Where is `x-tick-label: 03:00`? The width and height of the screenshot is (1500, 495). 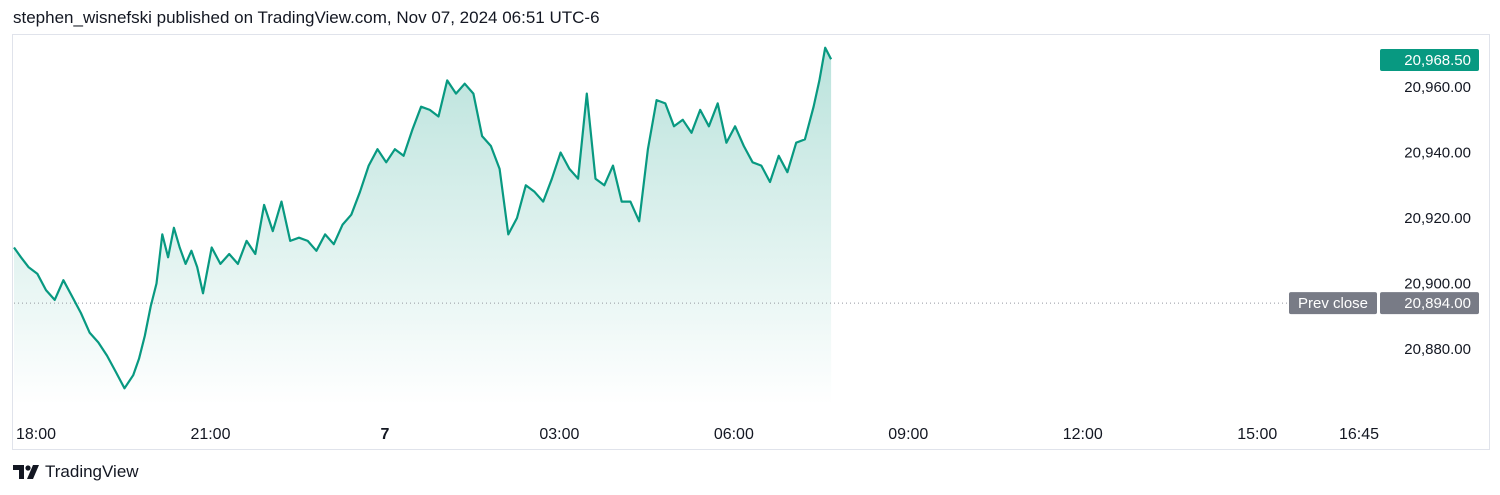 x-tick-label: 03:00 is located at coordinates (559, 434).